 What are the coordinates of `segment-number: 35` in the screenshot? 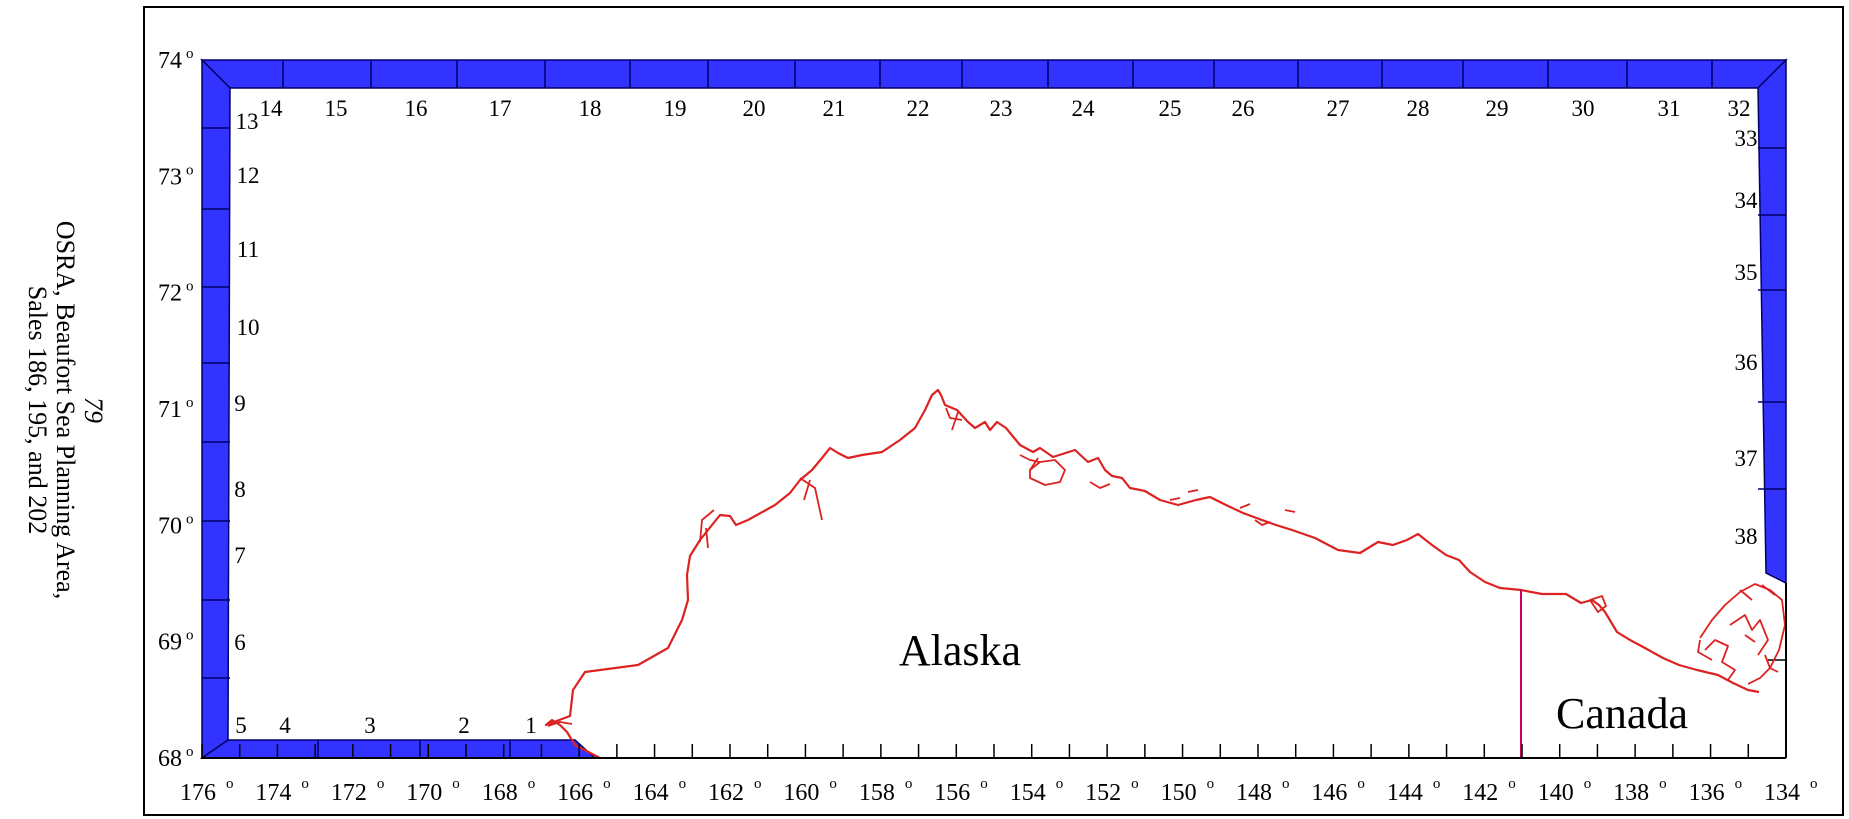 It's located at (1746, 272).